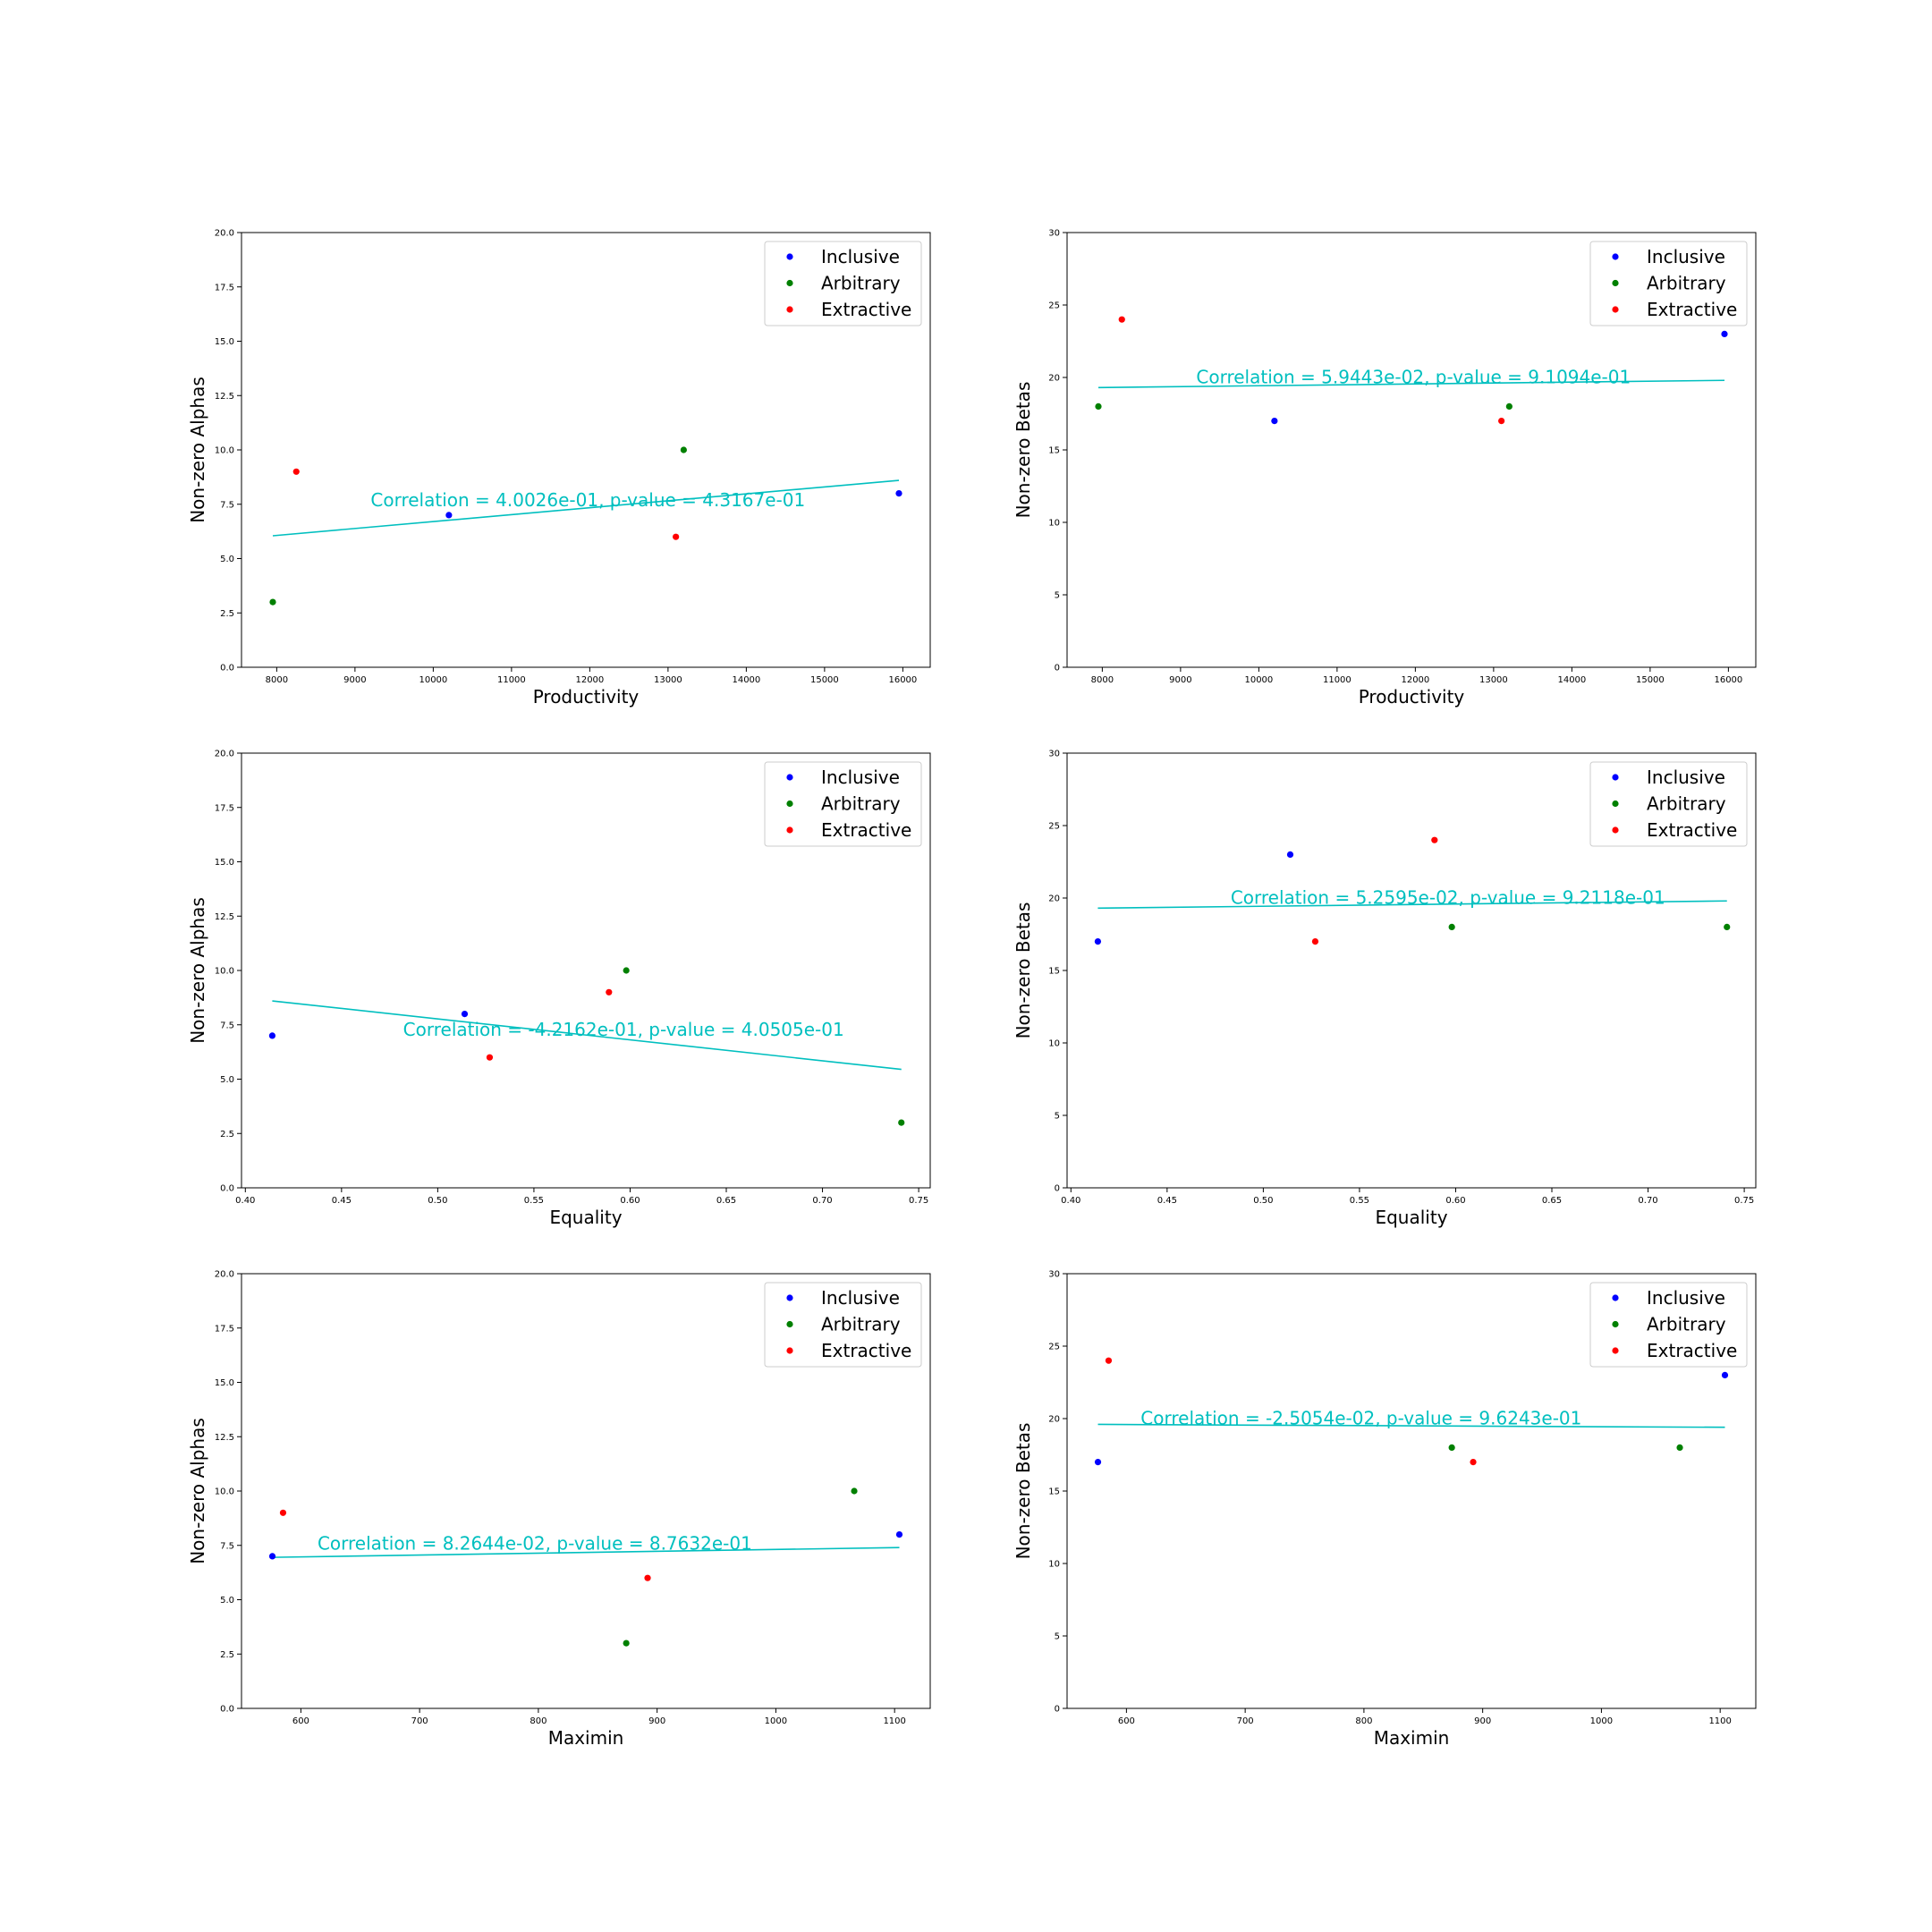 The image size is (1932, 1932). Describe the element at coordinates (1493, 680) in the screenshot. I see `x-tick-label: 13000` at that location.